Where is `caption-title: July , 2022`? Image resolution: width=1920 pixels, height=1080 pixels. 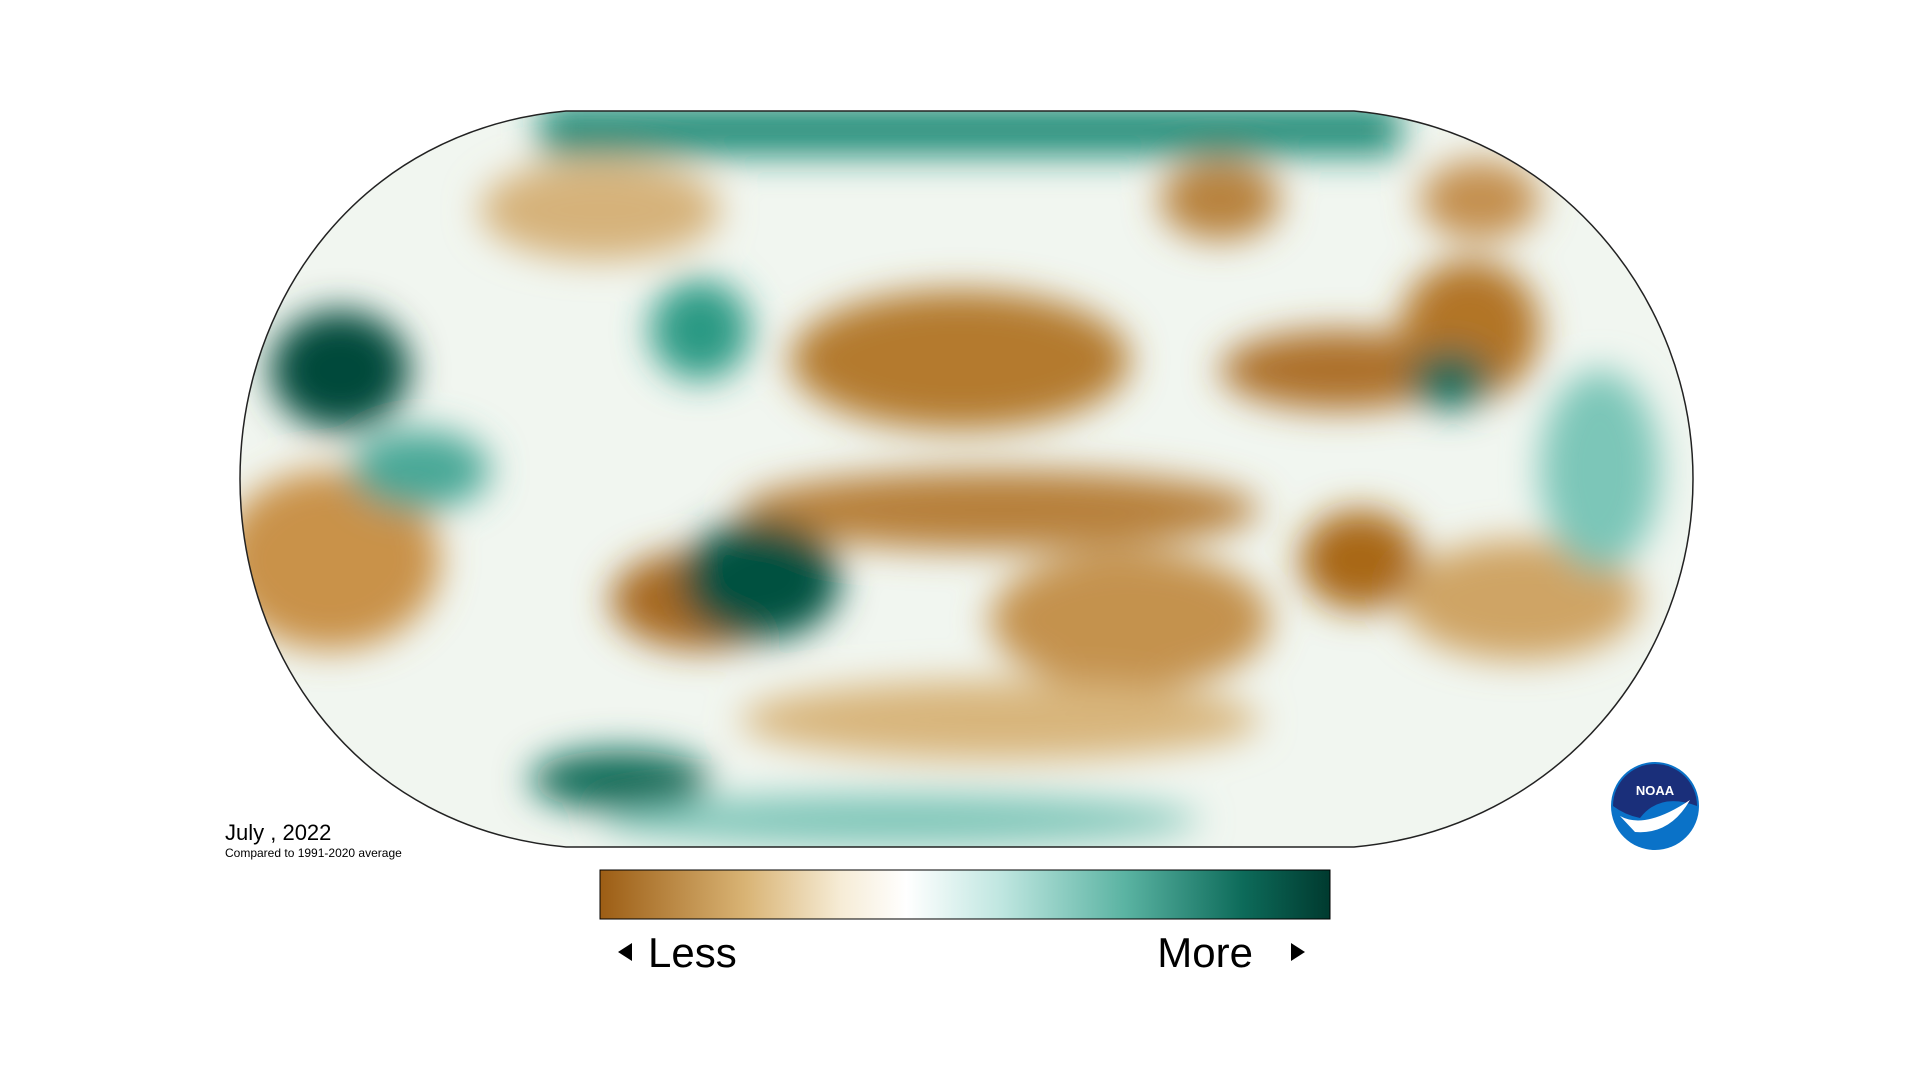
caption-title: July , 2022 is located at coordinates (278, 832).